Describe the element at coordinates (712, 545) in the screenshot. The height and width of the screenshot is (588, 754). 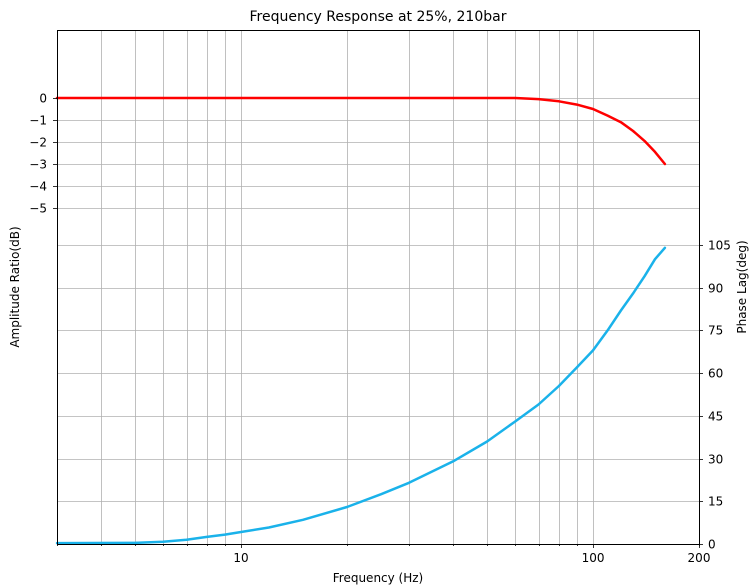
I see `y-right-tick-label: 0` at that location.